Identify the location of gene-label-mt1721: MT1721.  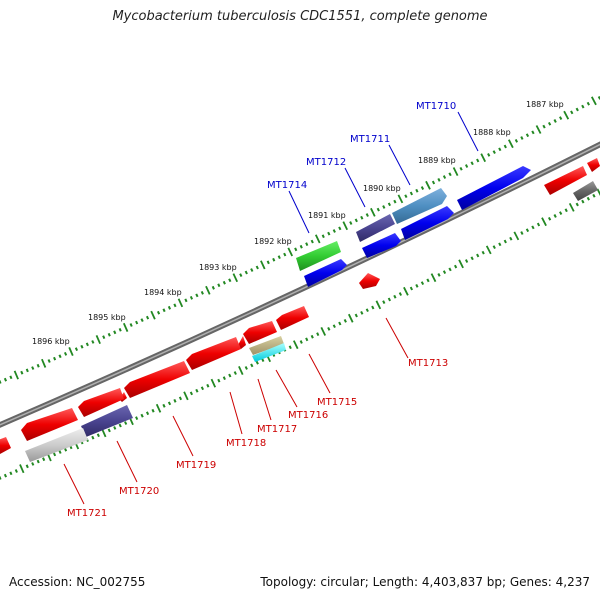
(87, 513).